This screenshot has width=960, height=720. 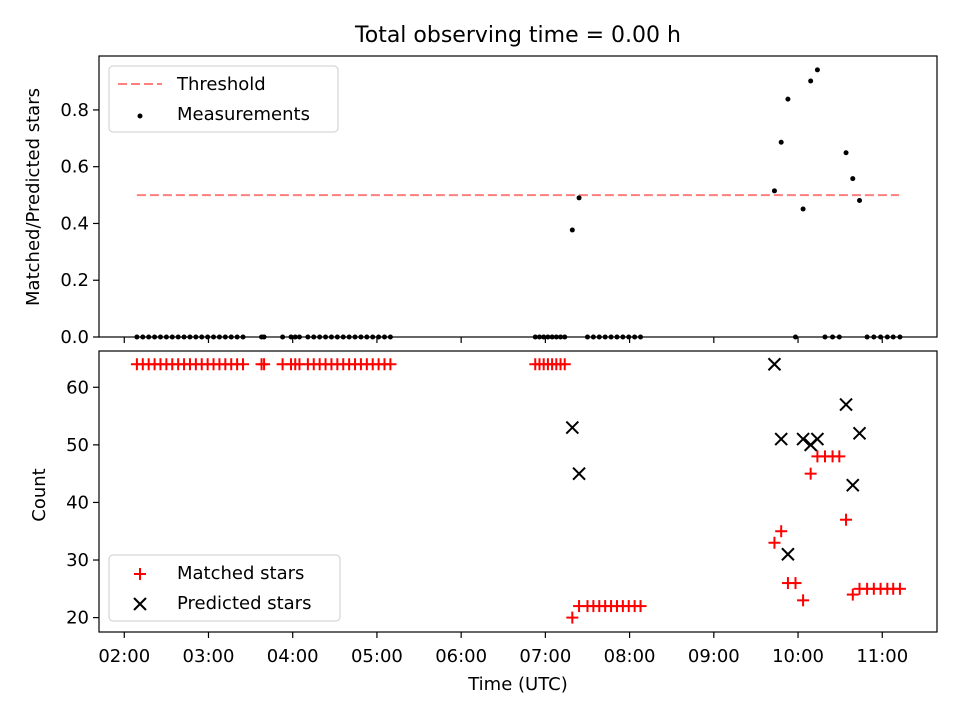 What do you see at coordinates (221, 84) in the screenshot?
I see `legend-threshold-label: Threshold` at bounding box center [221, 84].